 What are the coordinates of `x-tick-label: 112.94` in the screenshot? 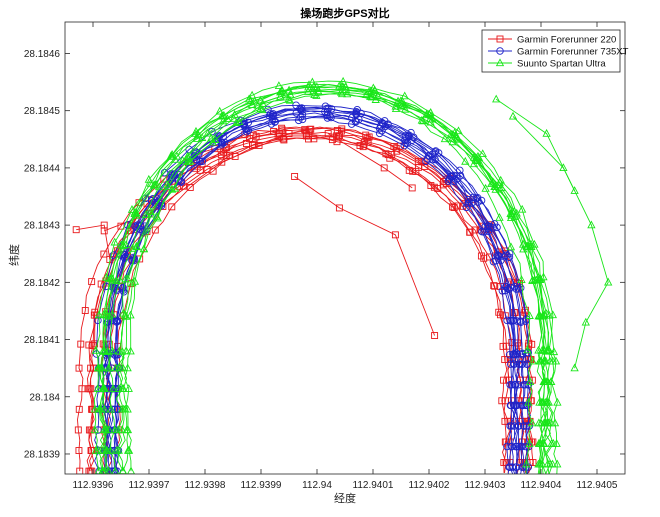 It's located at (317, 485).